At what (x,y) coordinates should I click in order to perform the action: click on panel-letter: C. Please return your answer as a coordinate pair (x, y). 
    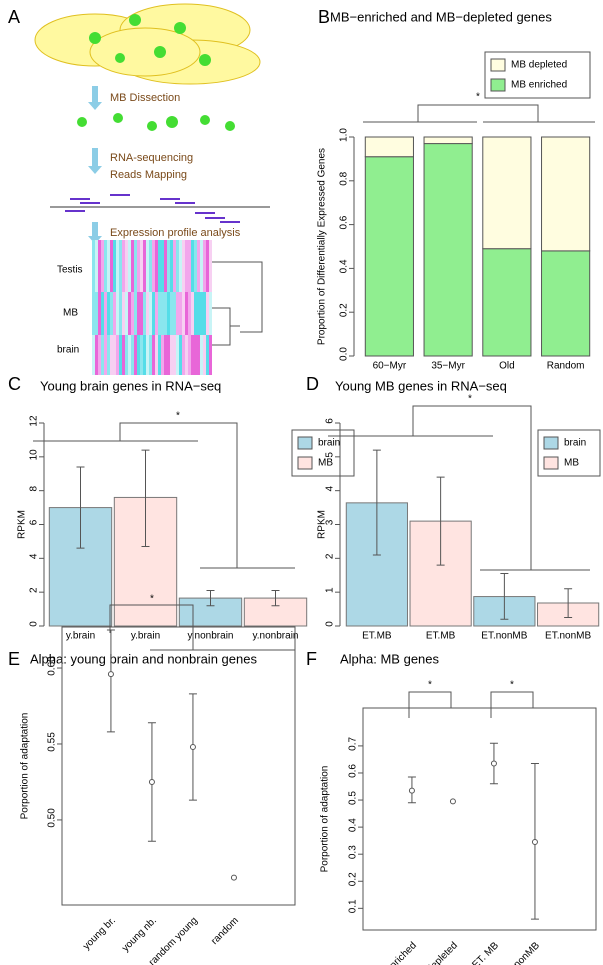
    Looking at the image, I should click on (14, 384).